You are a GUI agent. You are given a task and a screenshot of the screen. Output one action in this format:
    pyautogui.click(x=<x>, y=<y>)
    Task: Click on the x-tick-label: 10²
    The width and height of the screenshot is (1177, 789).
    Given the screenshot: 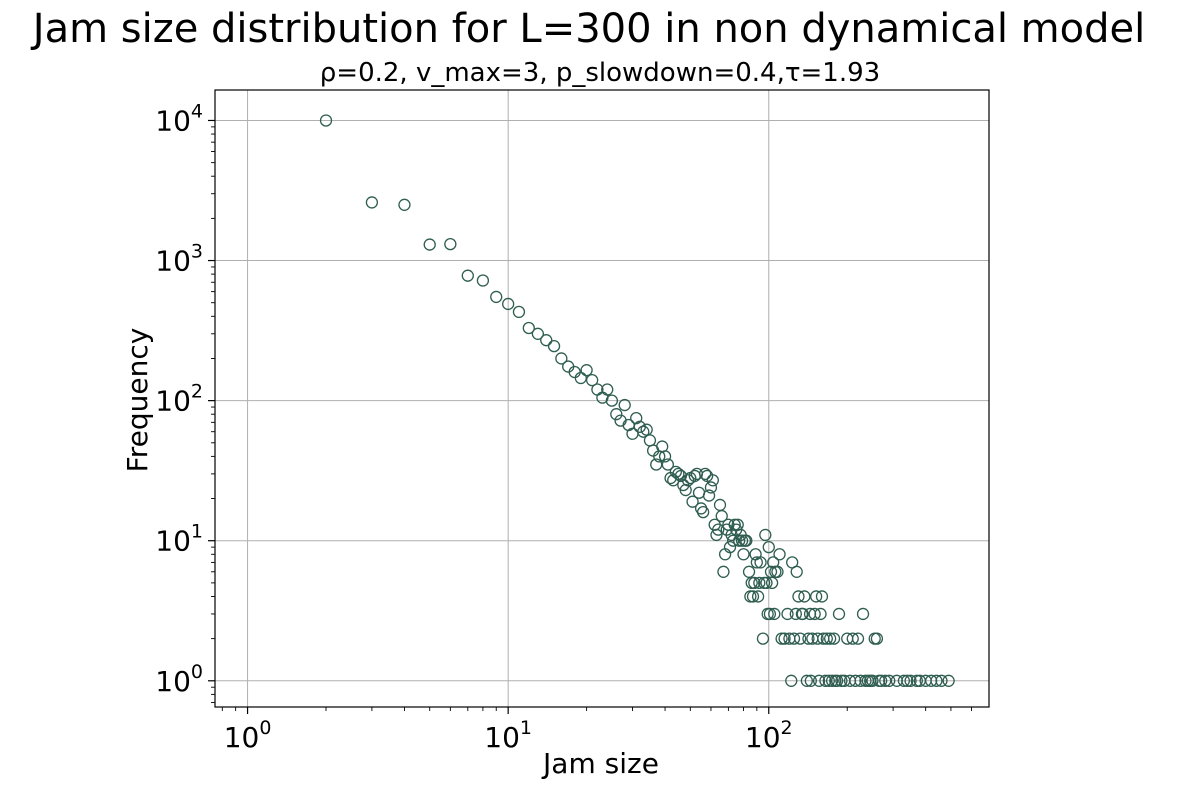 What is the action you would take?
    pyautogui.click(x=769, y=735)
    